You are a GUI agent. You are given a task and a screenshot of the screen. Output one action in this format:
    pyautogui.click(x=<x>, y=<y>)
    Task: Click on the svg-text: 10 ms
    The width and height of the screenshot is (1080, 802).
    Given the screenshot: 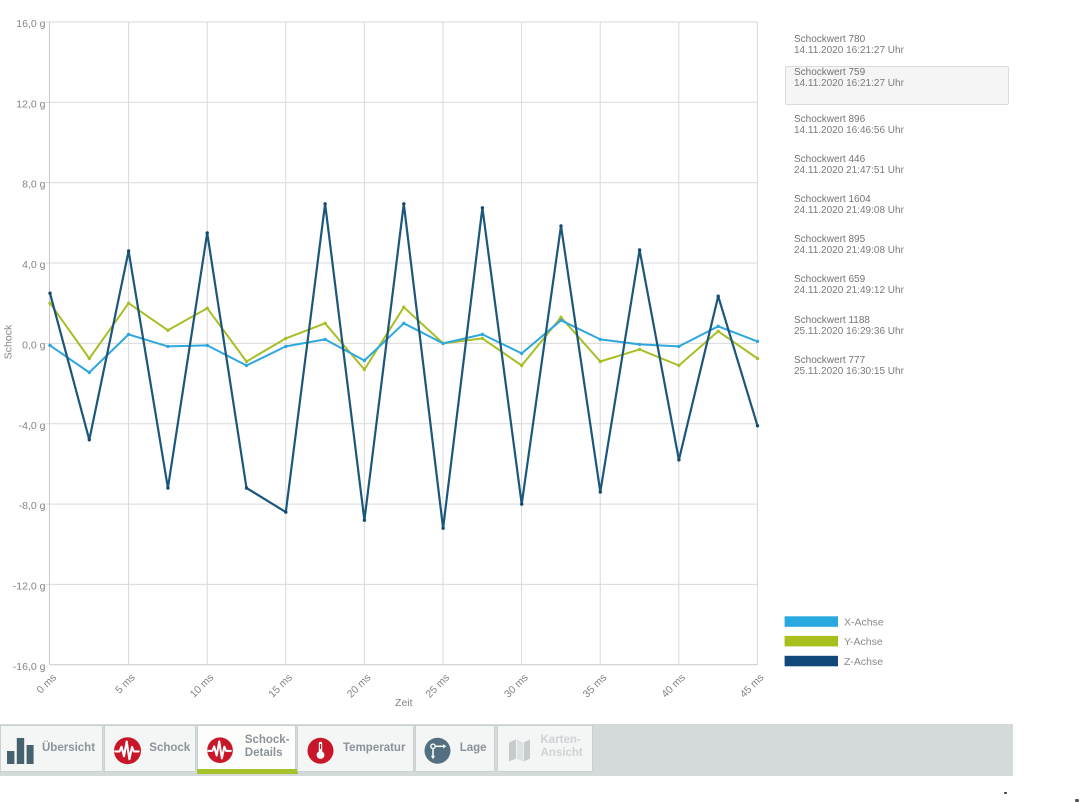 What is the action you would take?
    pyautogui.click(x=202, y=686)
    